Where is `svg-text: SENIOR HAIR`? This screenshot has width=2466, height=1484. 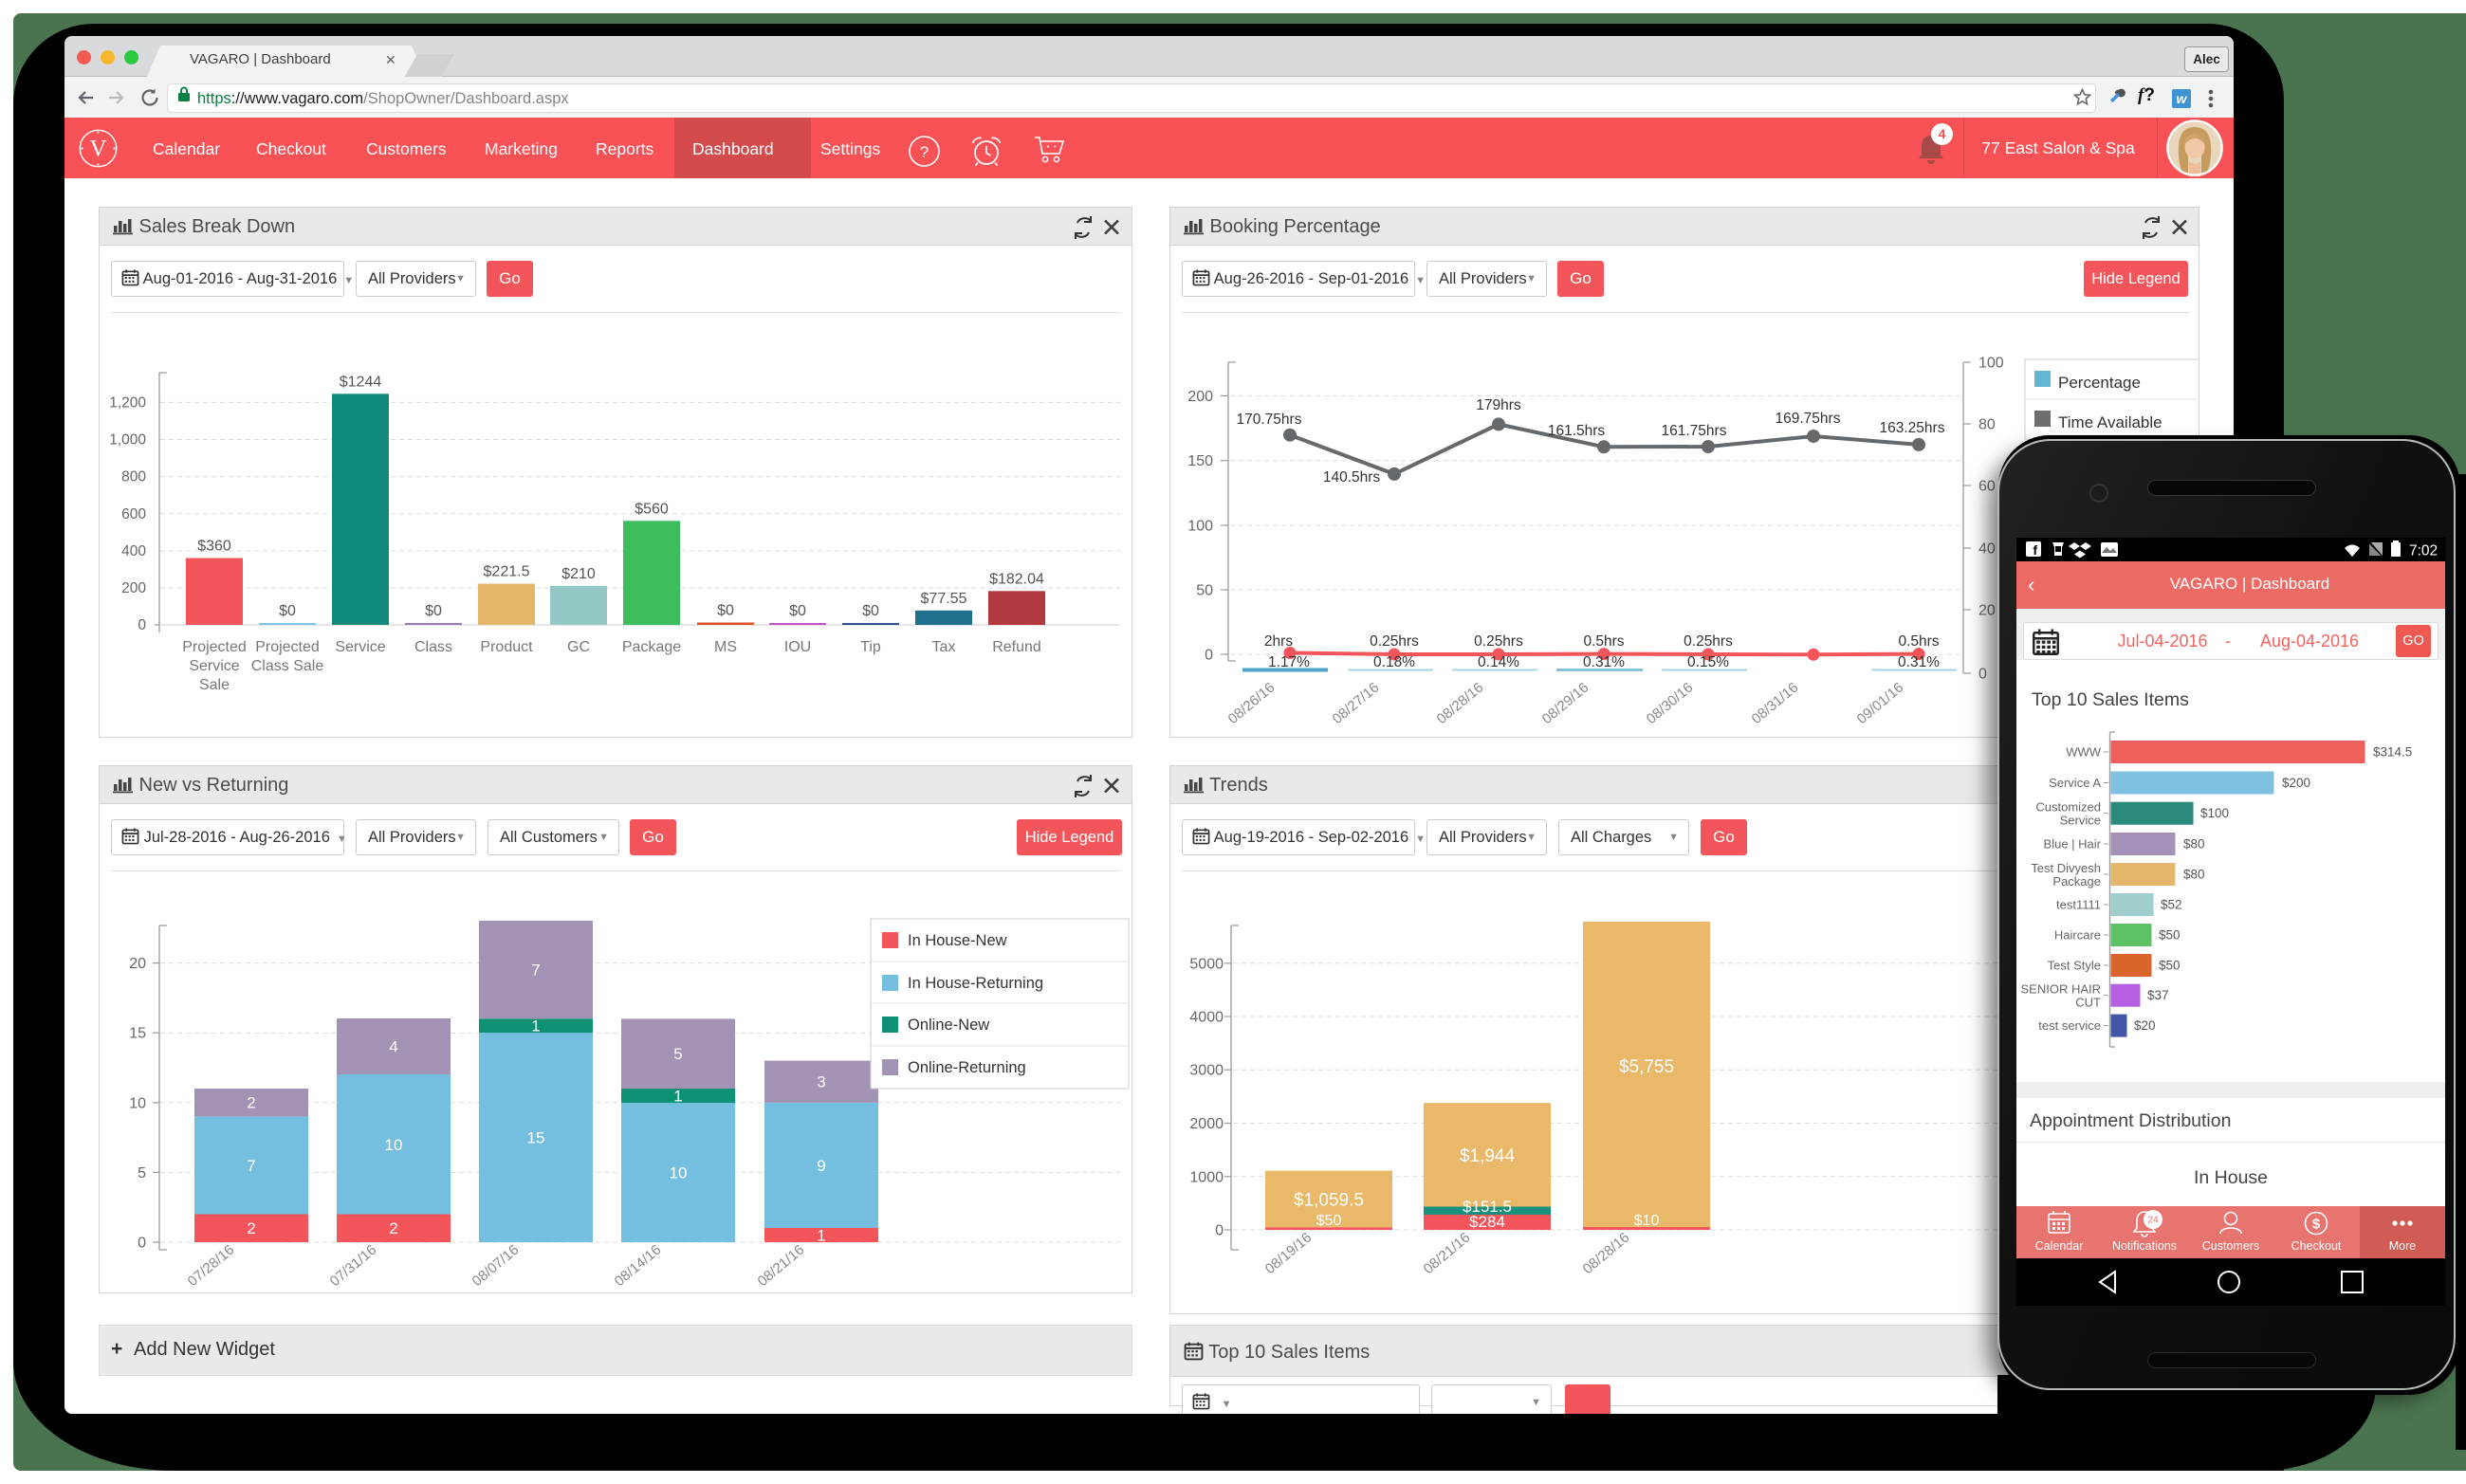 svg-text: SENIOR HAIR is located at coordinates (2060, 989).